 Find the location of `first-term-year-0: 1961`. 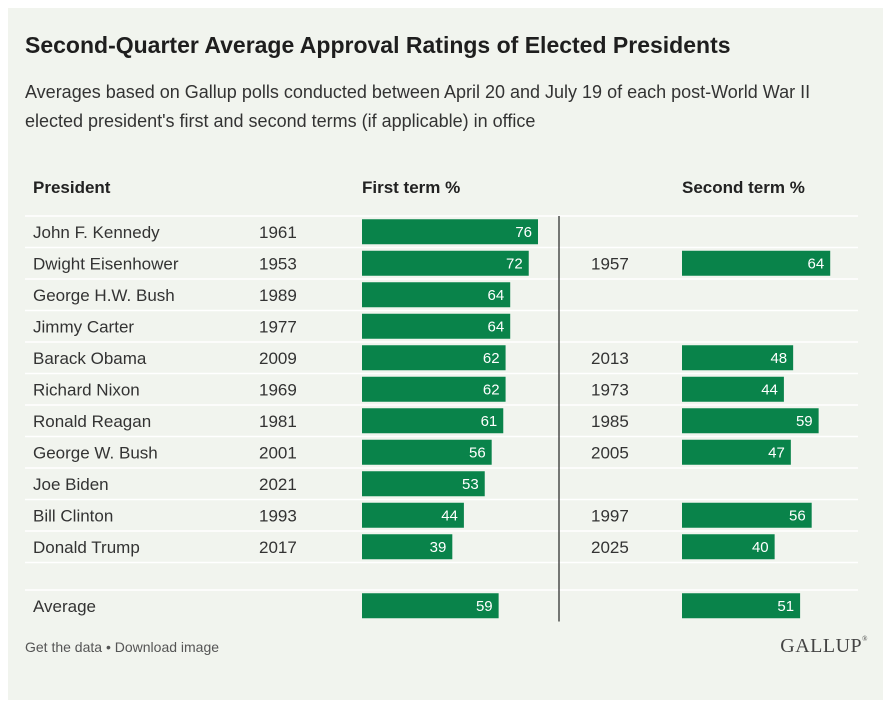

first-term-year-0: 1961 is located at coordinates (278, 232).